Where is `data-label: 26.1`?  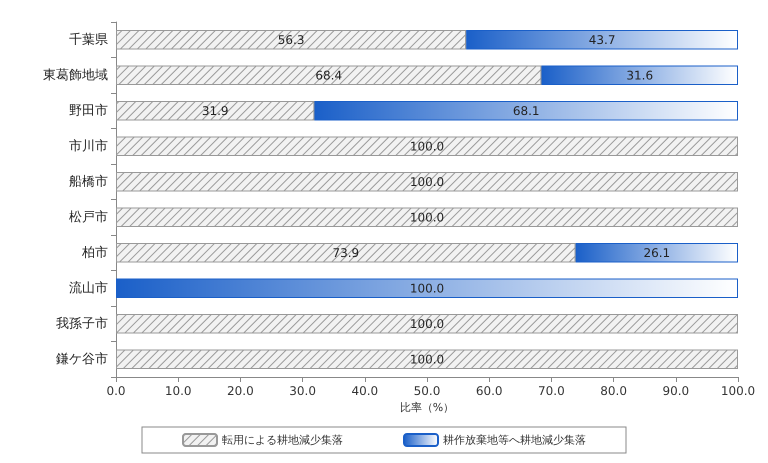 data-label: 26.1 is located at coordinates (656, 253).